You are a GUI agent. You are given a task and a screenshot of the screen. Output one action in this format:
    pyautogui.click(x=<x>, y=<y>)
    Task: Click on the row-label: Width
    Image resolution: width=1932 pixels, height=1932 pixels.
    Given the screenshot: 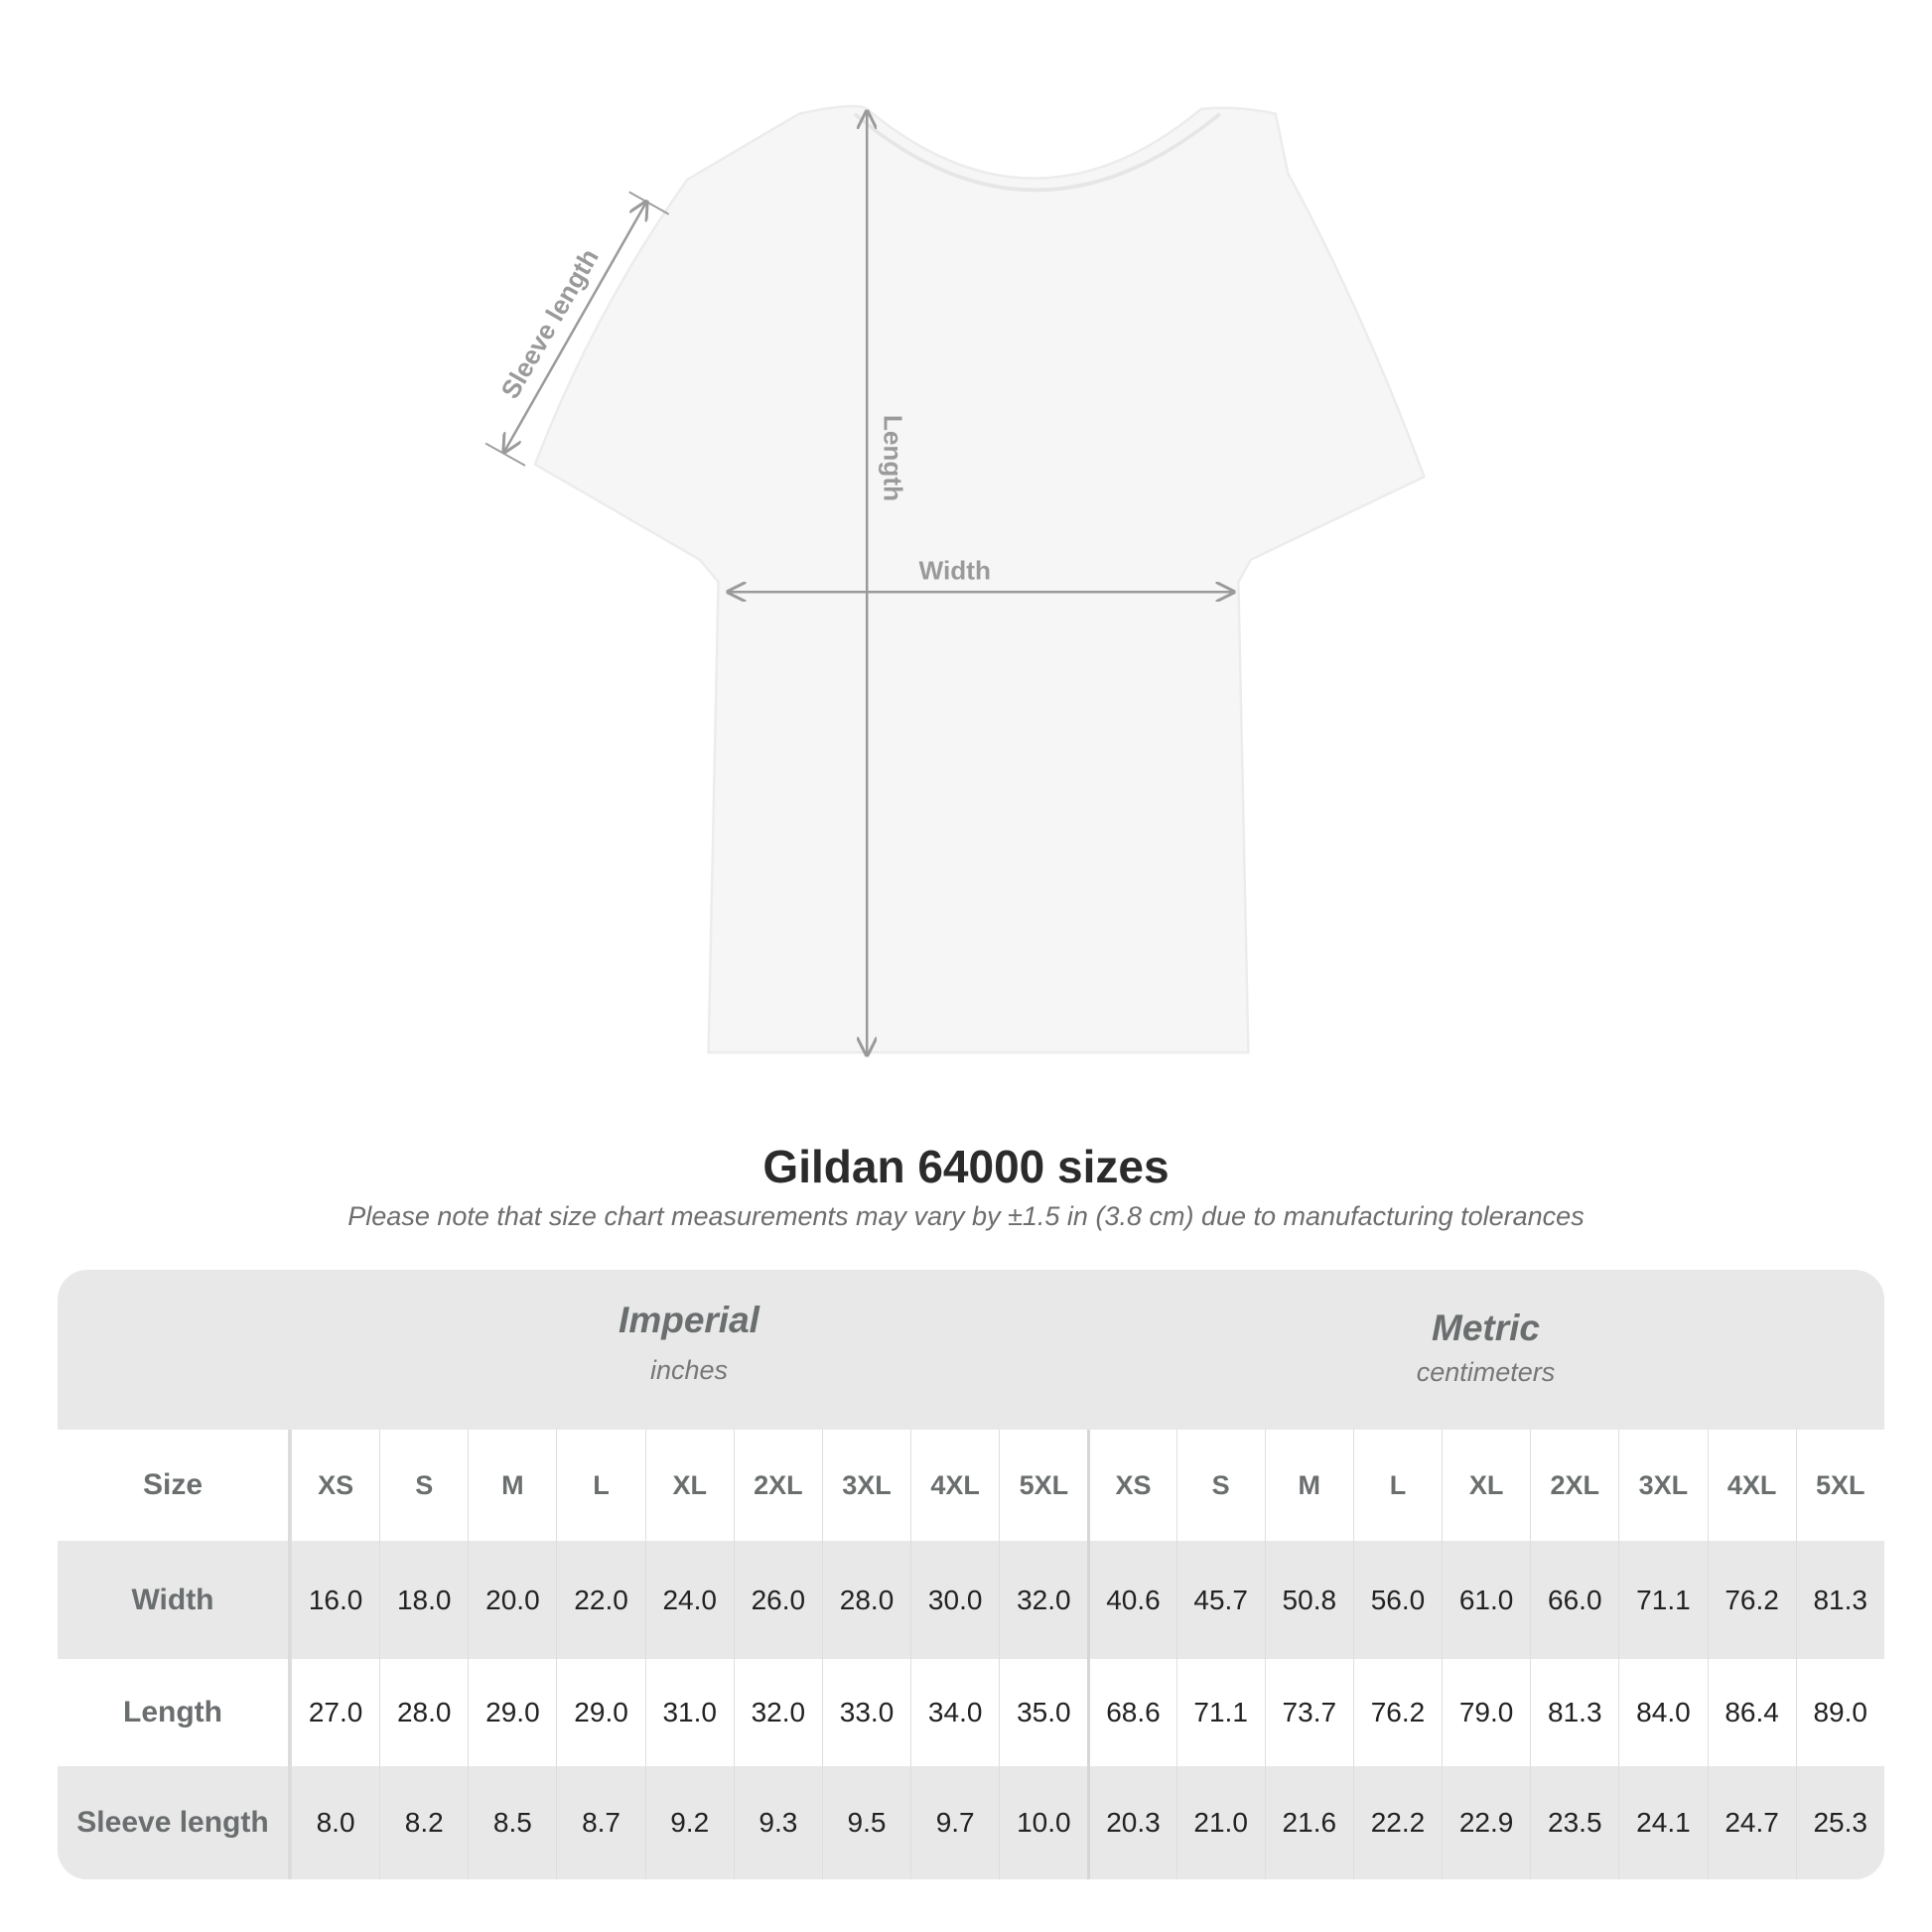 What is the action you would take?
    pyautogui.click(x=174, y=1600)
    